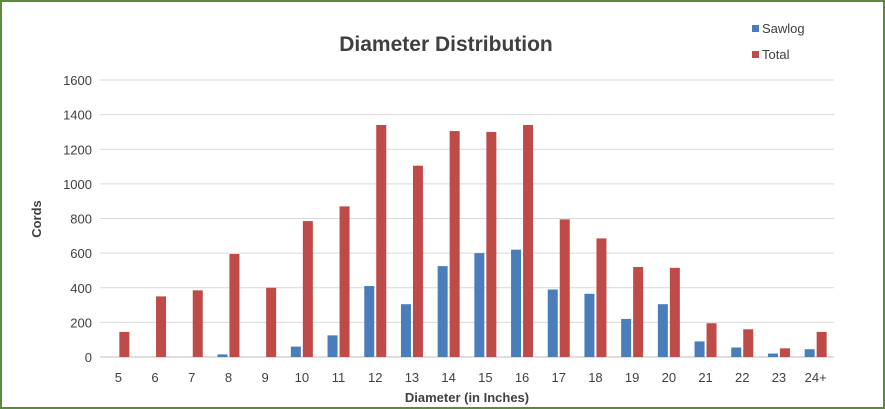 The image size is (885, 409). Describe the element at coordinates (448, 377) in the screenshot. I see `x-tick-label: 14` at that location.